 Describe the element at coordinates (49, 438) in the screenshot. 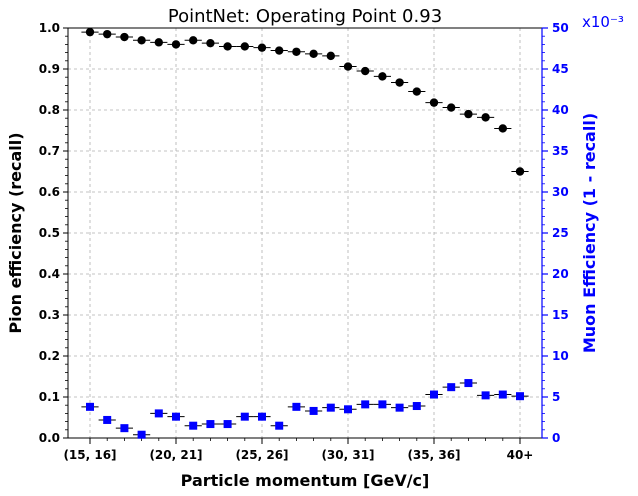

I see `y-tick-label: 0.0` at that location.